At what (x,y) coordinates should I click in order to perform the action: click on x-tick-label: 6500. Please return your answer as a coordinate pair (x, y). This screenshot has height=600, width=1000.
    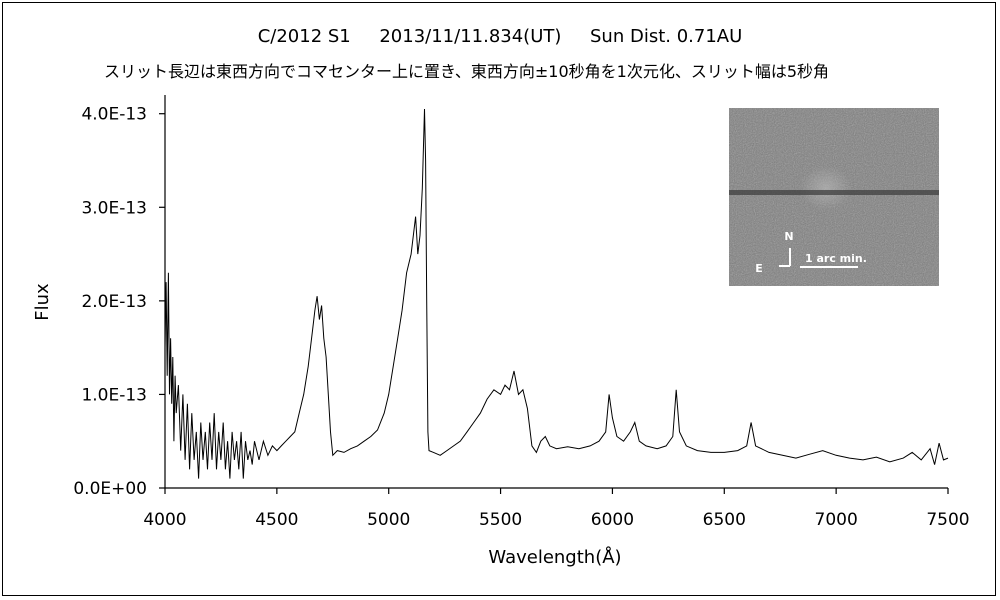
    Looking at the image, I should click on (724, 520).